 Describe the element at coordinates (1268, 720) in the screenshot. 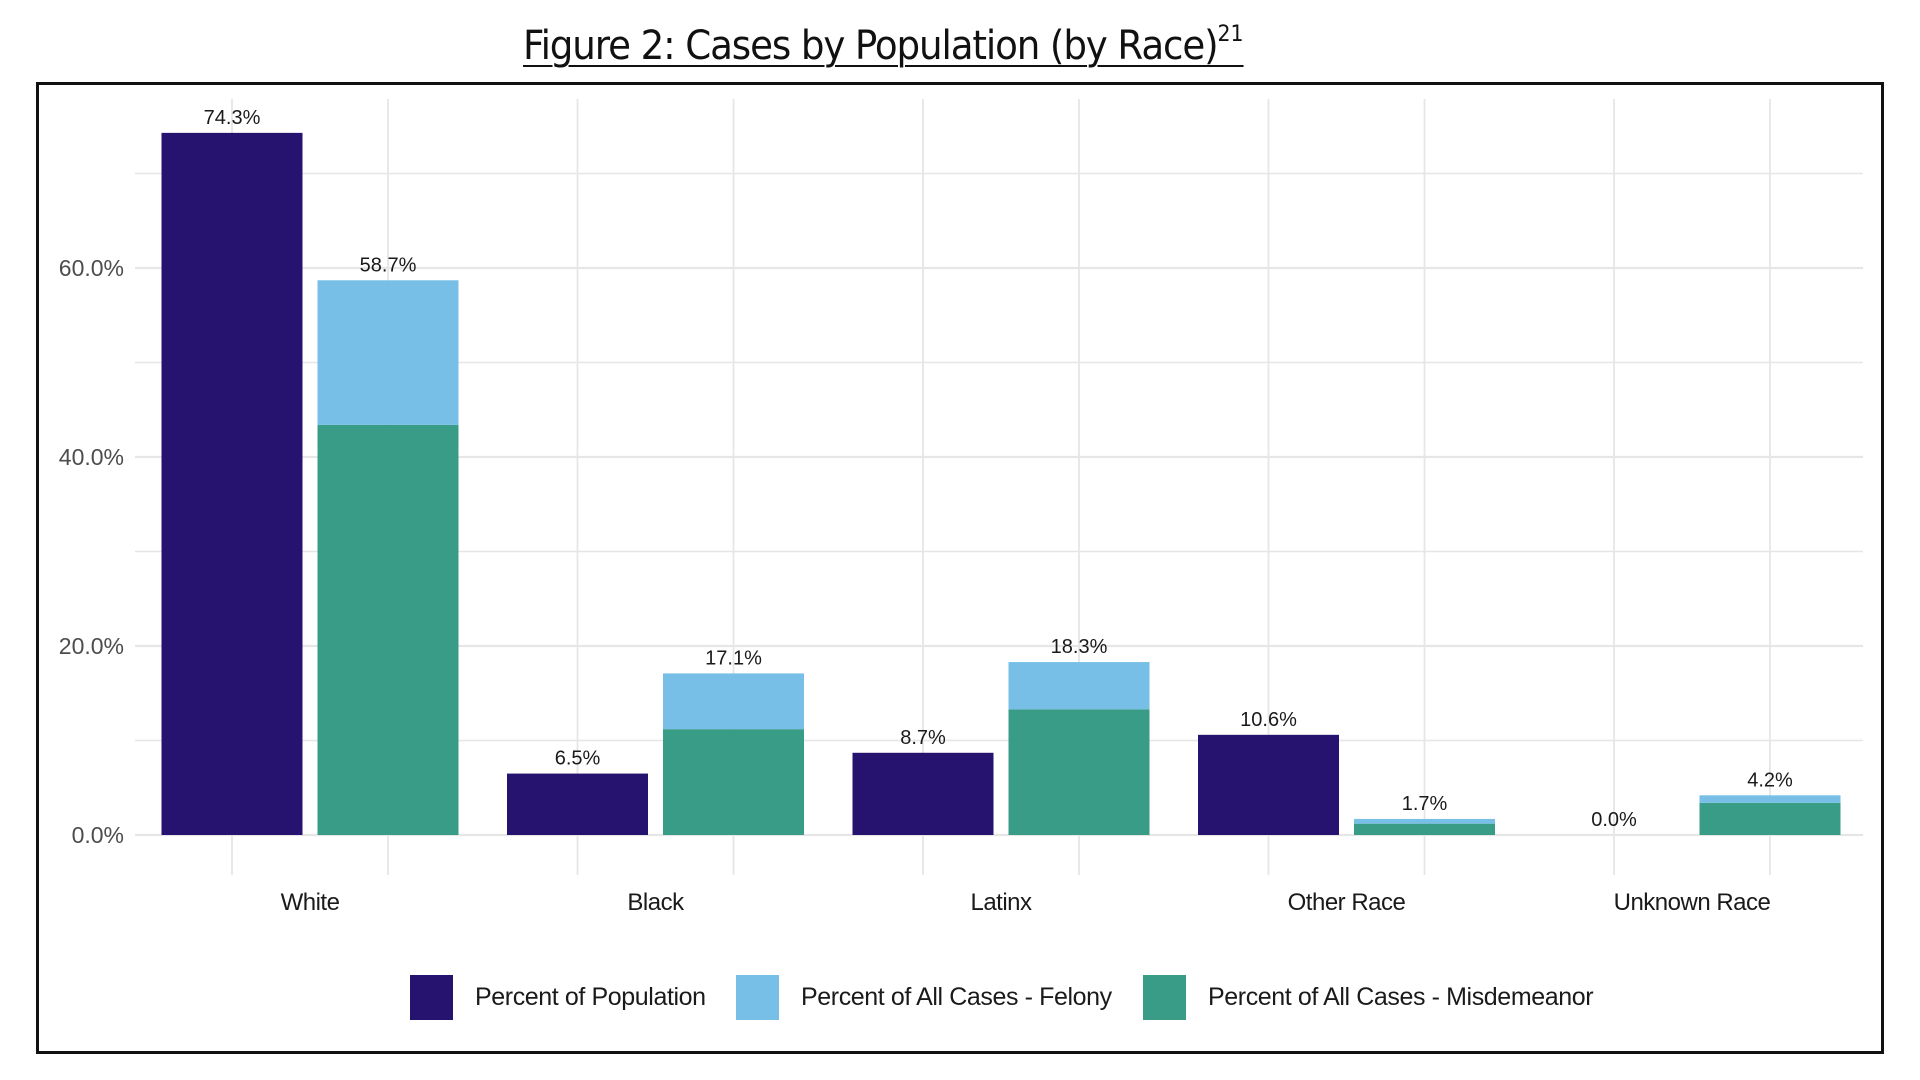

I see `data-label-population: 10.6%` at that location.